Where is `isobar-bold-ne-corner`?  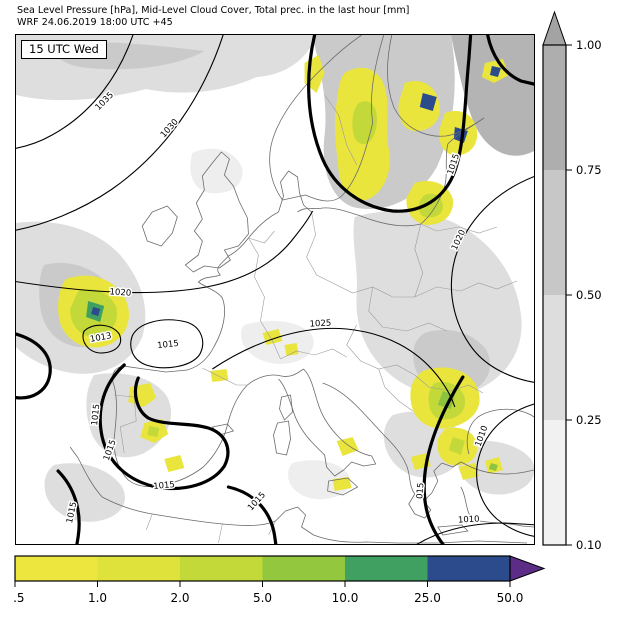
isobar-bold-ne-corner is located at coordinates (510, 60).